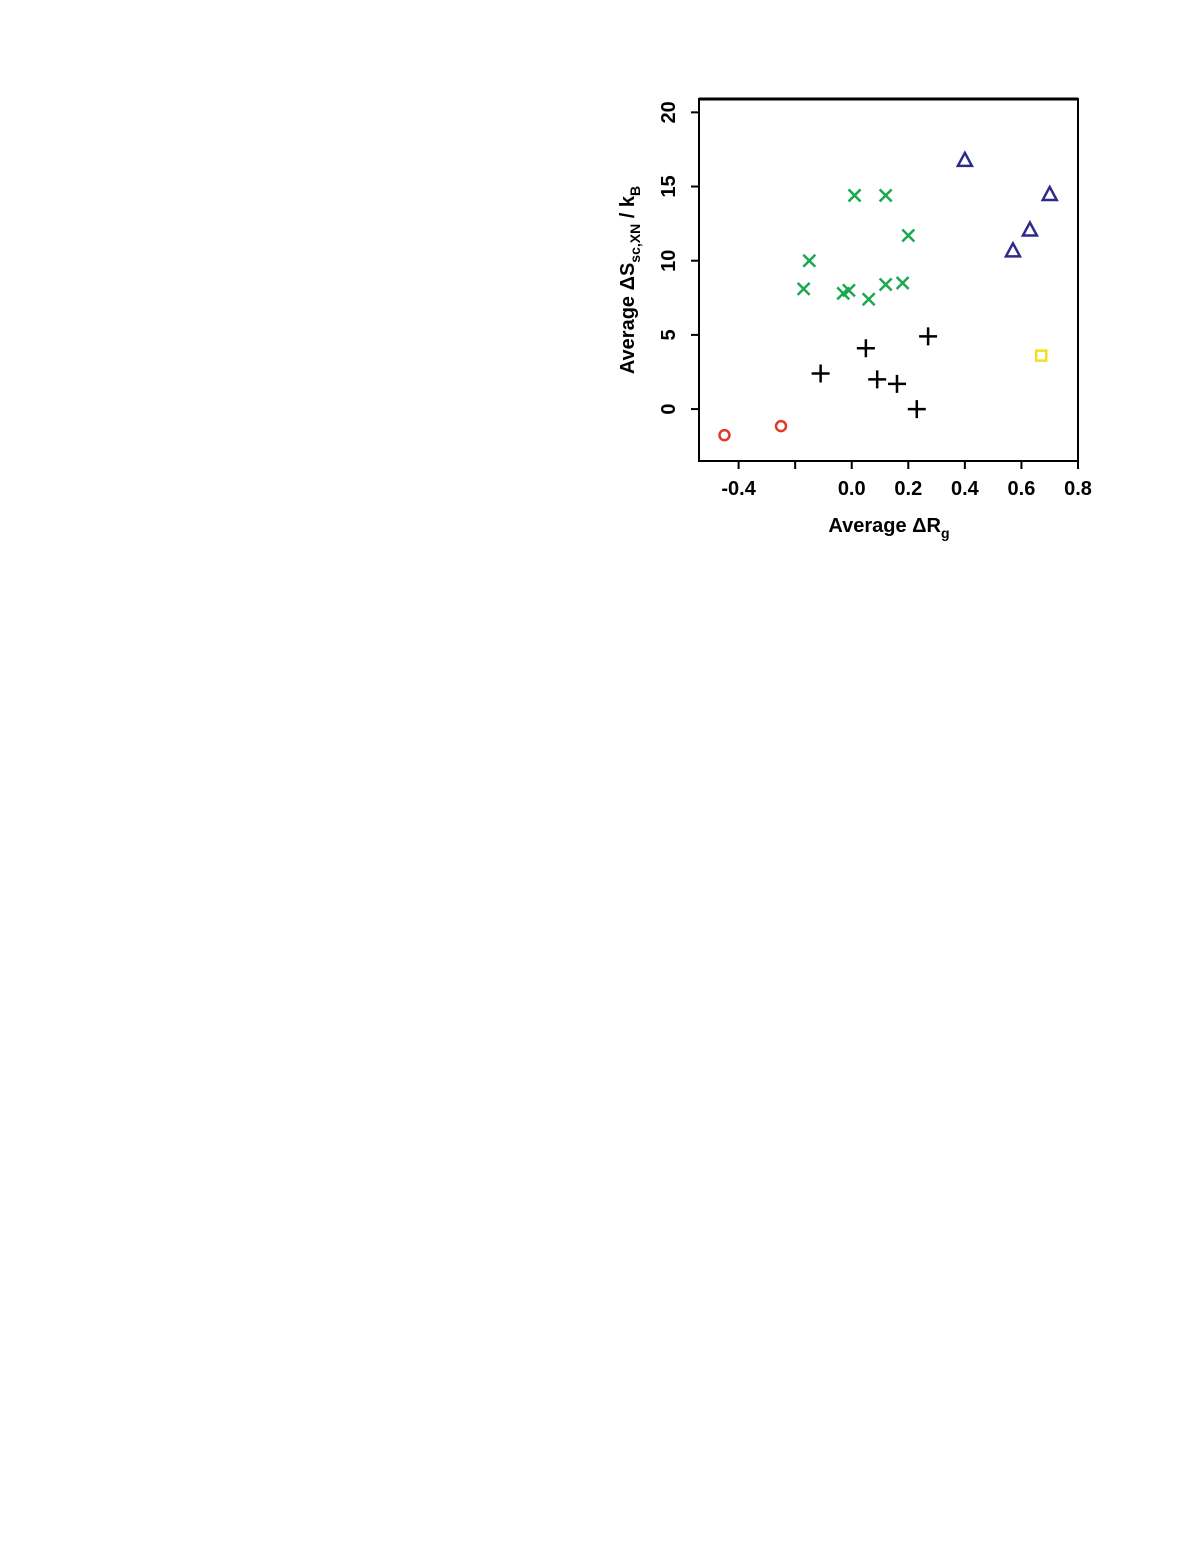 This screenshot has height=1566, width=1188. I want to click on y-tick-label: 0, so click(669, 409).